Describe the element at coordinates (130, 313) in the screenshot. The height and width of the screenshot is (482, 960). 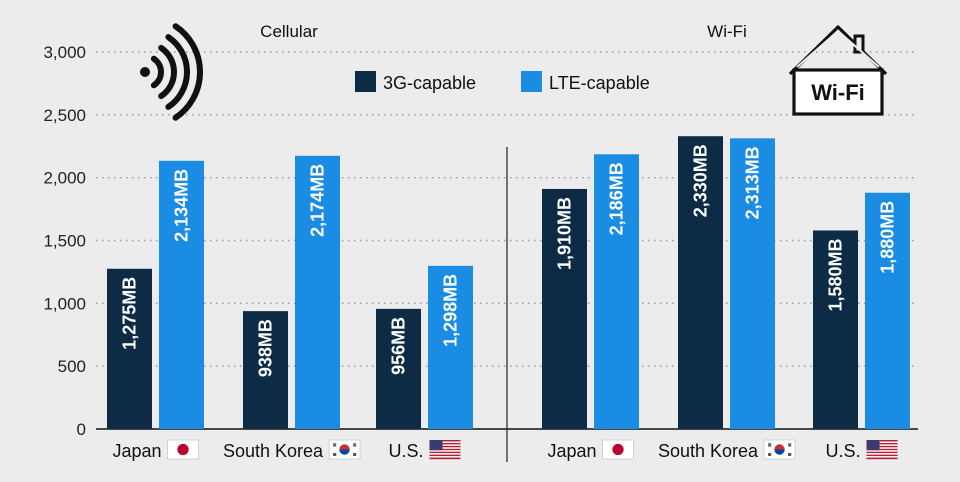
I see `bar-value-label: 1,275MB` at that location.